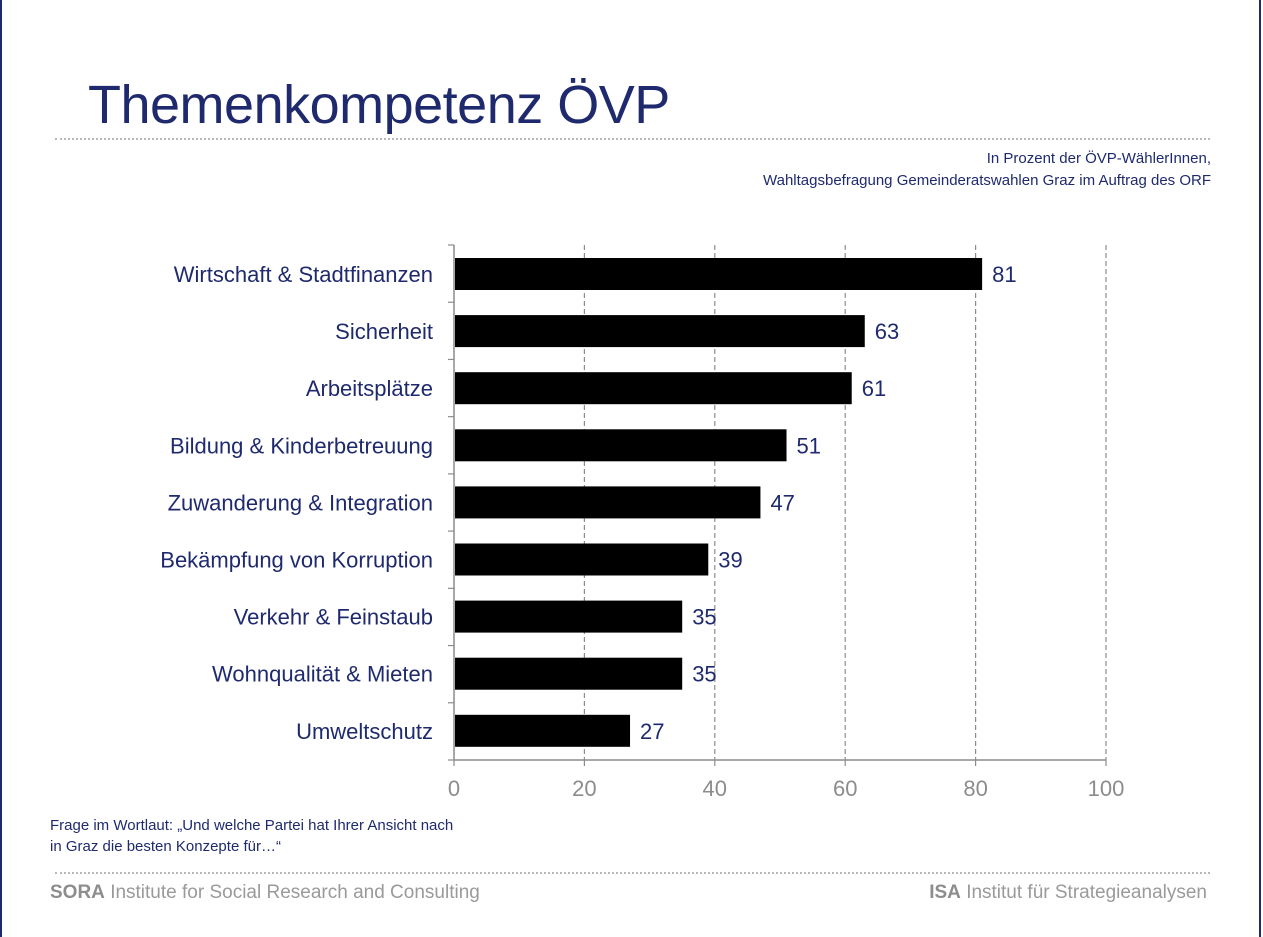  I want to click on frame-right, so click(1260, 468).